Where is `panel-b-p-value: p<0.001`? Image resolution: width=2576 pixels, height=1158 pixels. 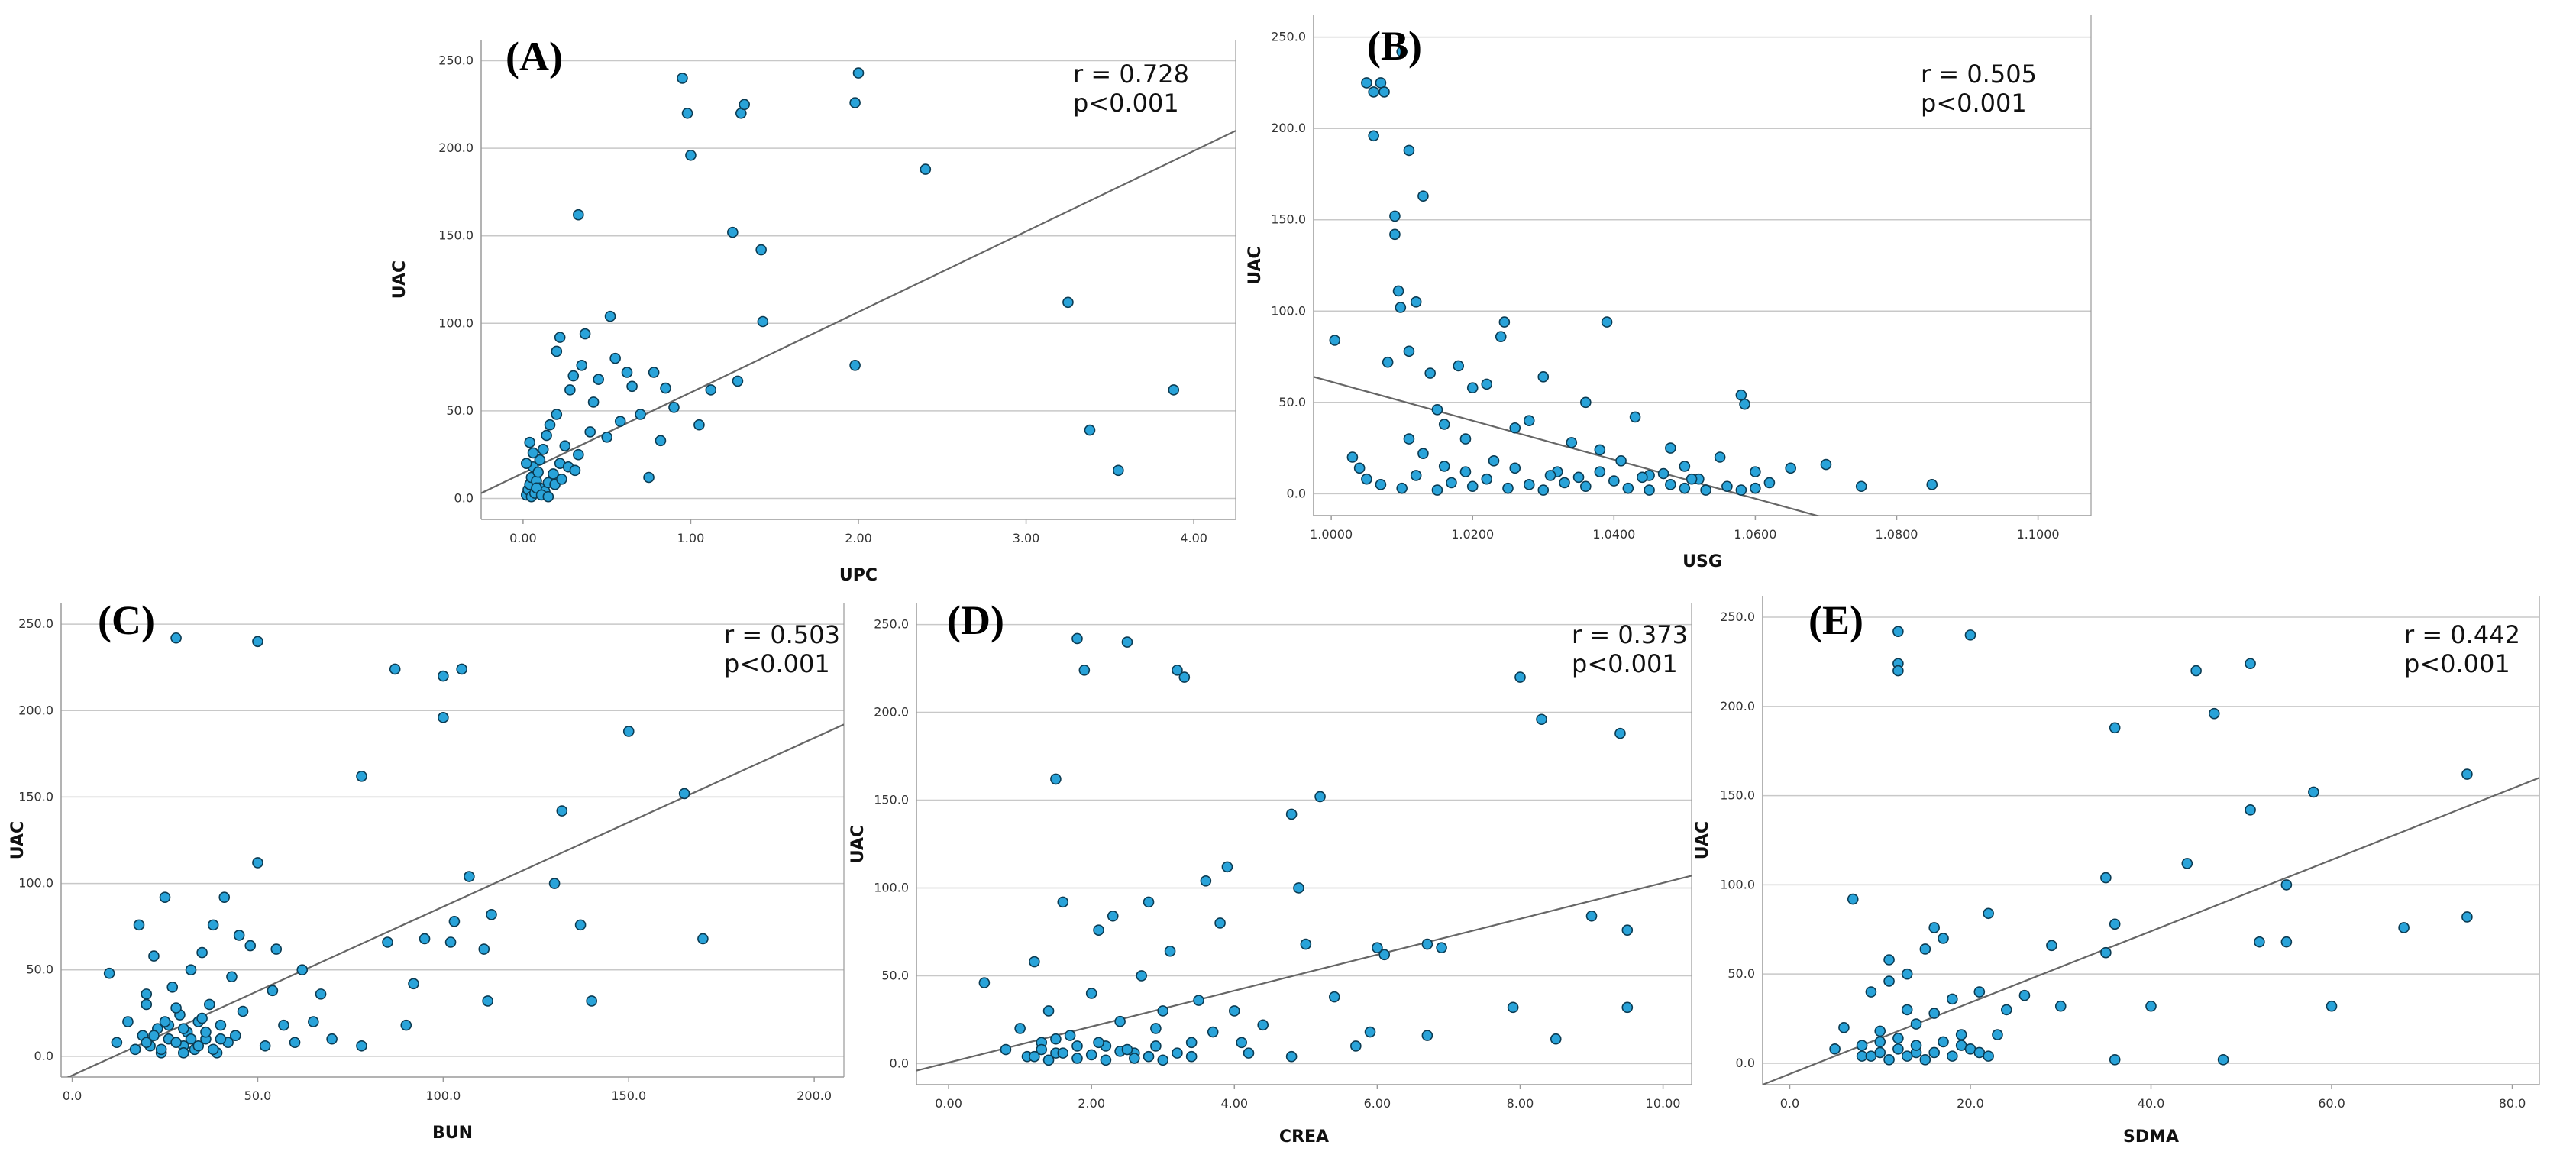
panel-b-p-value: p<0.001 is located at coordinates (1974, 103).